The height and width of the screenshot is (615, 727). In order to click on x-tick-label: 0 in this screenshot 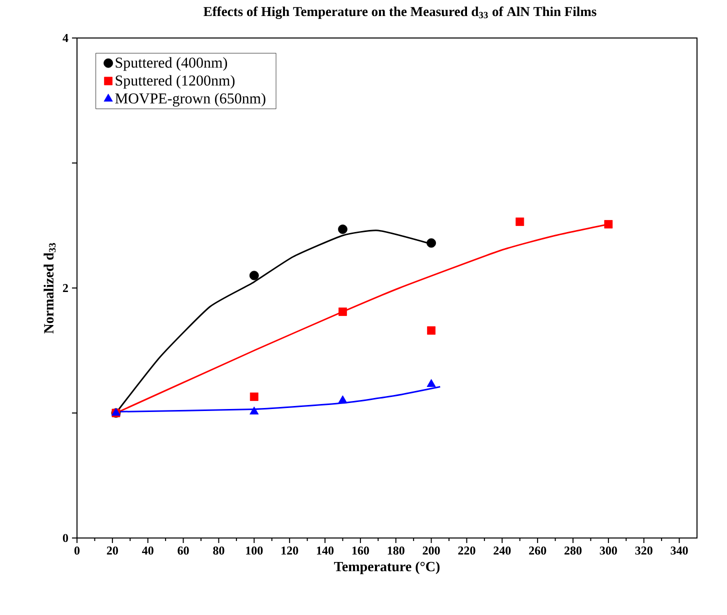, I will do `click(77, 550)`.